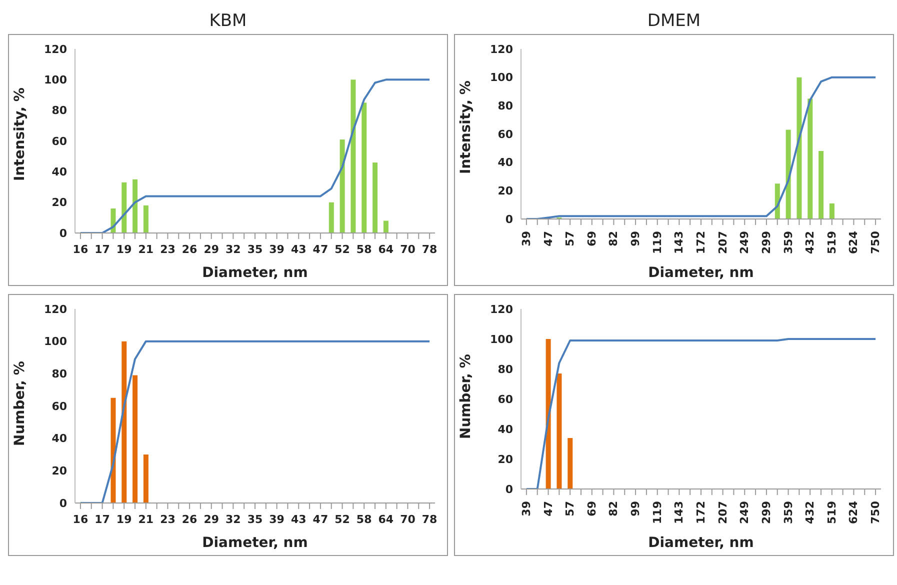 The height and width of the screenshot is (585, 897). I want to click on x-tick-label: 359, so click(788, 242).